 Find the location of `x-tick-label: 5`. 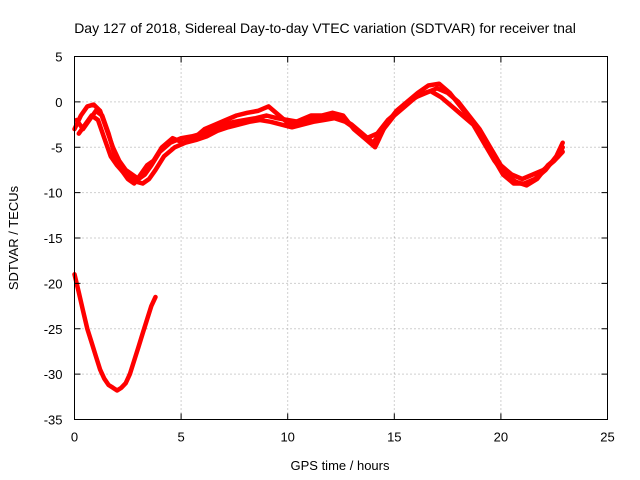

x-tick-label: 5 is located at coordinates (180, 437).